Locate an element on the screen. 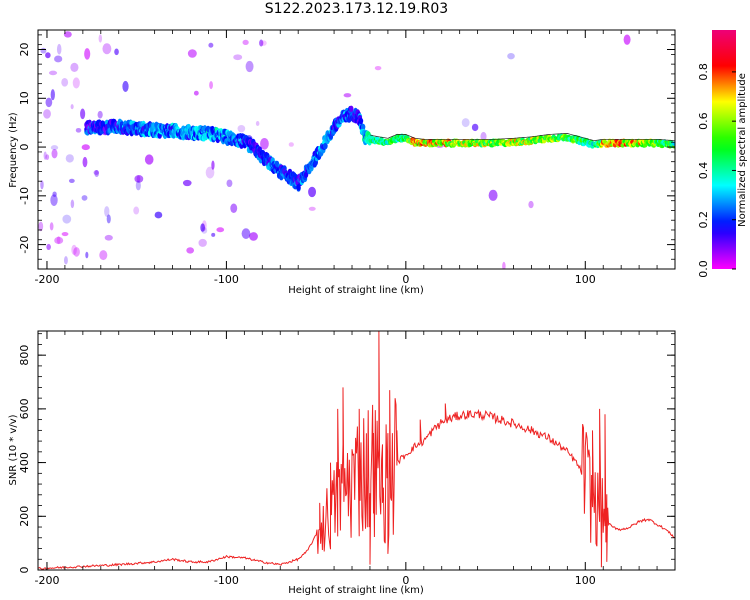 This screenshot has width=750, height=600. colorbar-tick-label: 0.6 is located at coordinates (703, 121).